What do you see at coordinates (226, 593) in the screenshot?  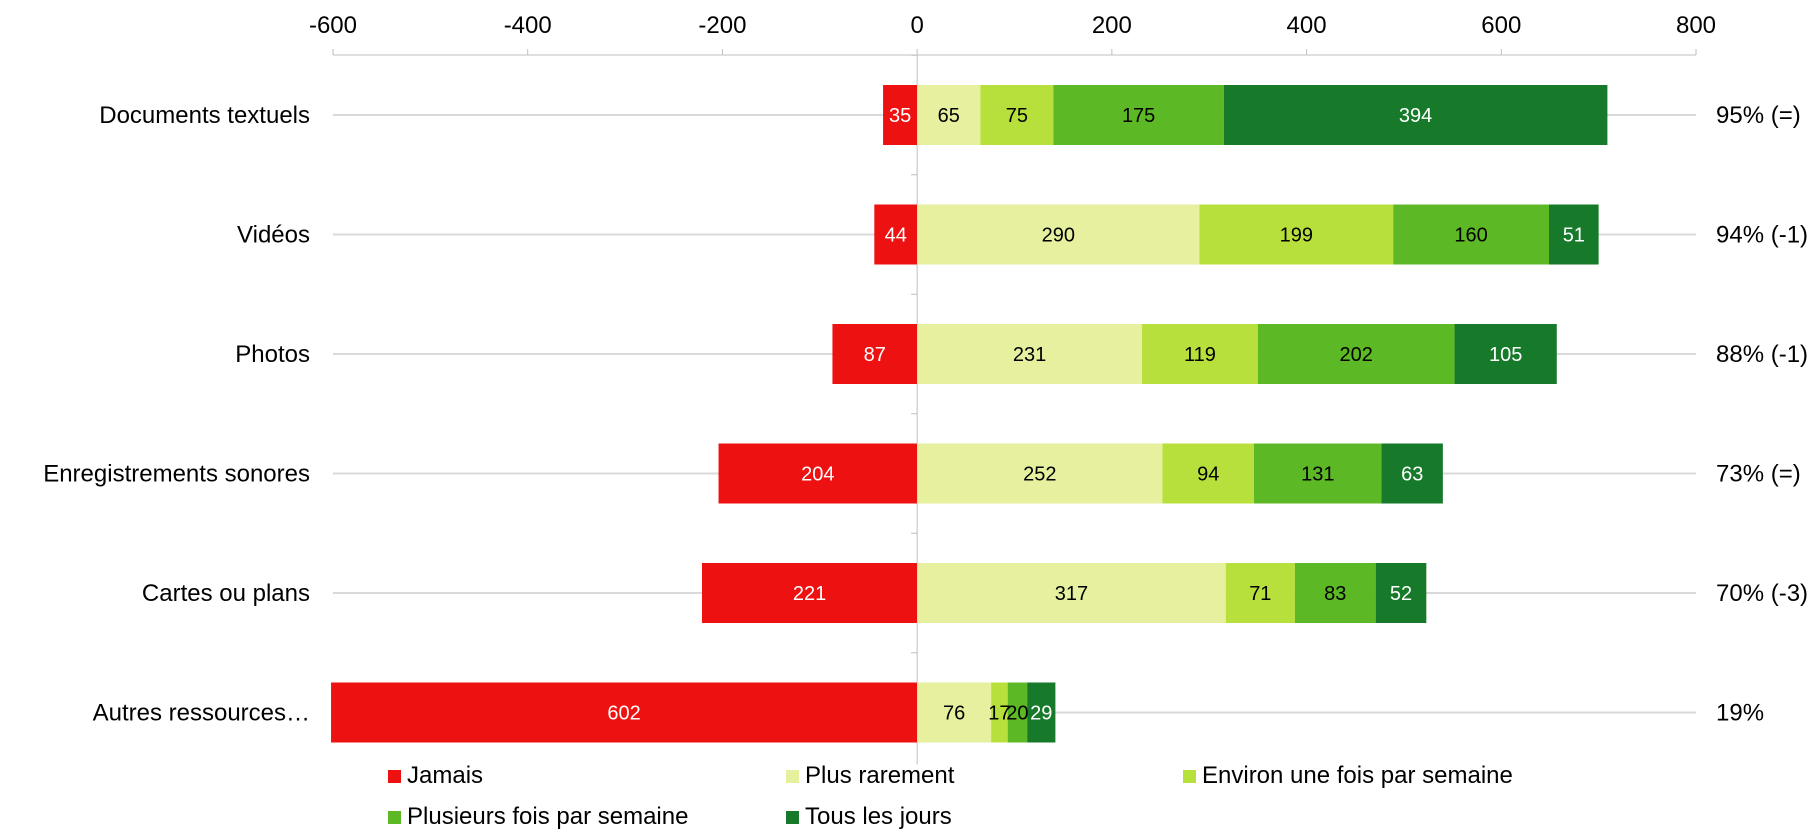 I see `category-label: Cartes ou plans` at bounding box center [226, 593].